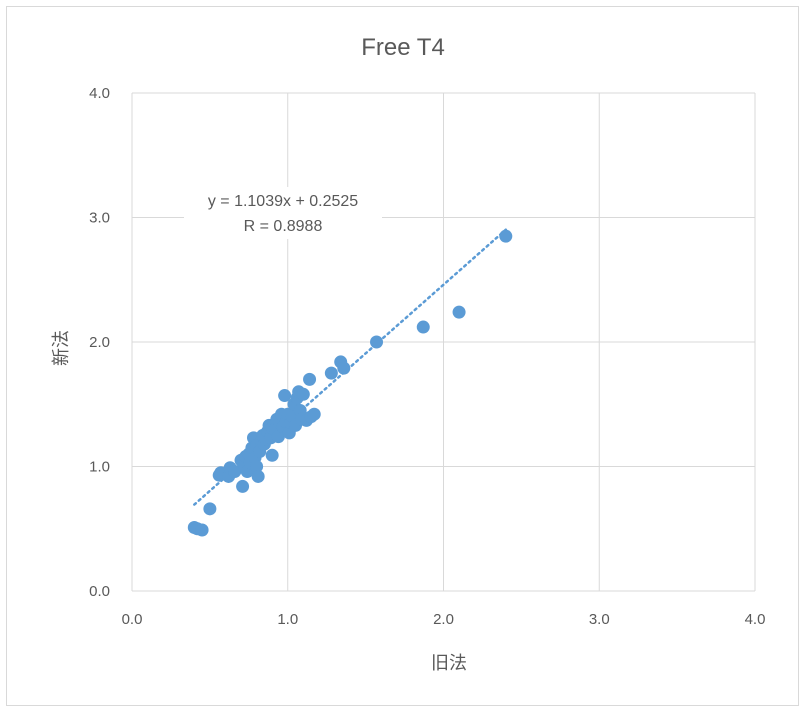  I want to click on y-axis-title: 新法, so click(61, 348).